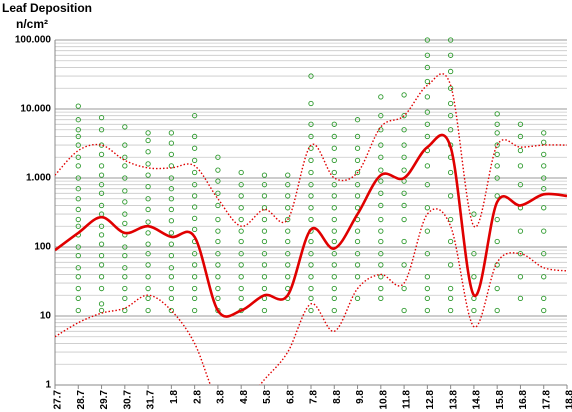 This screenshot has height=412, width=572. I want to click on x-tick-label: 4.8, so click(244, 397).